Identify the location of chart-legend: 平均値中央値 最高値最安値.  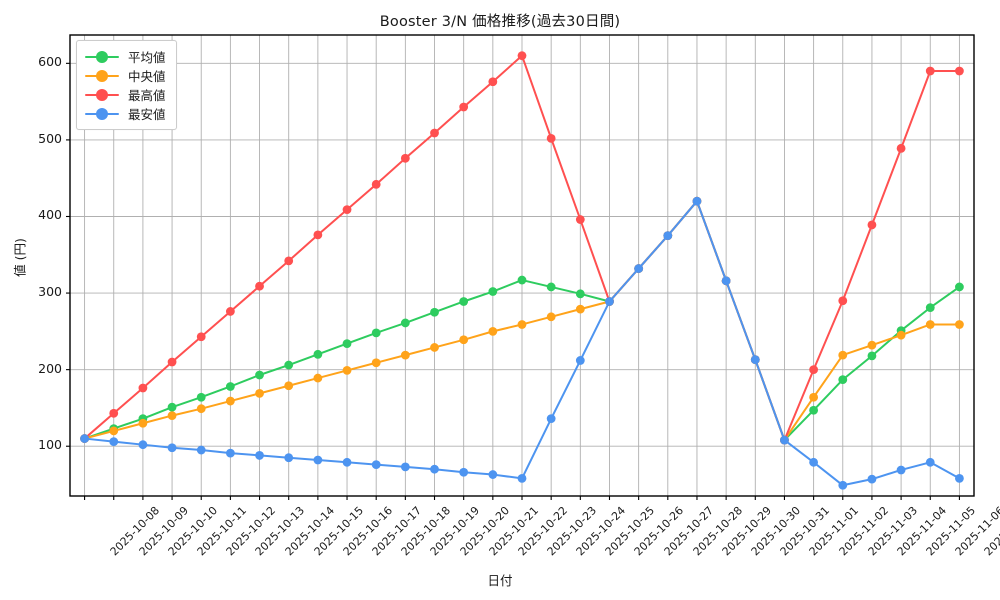
(126, 85).